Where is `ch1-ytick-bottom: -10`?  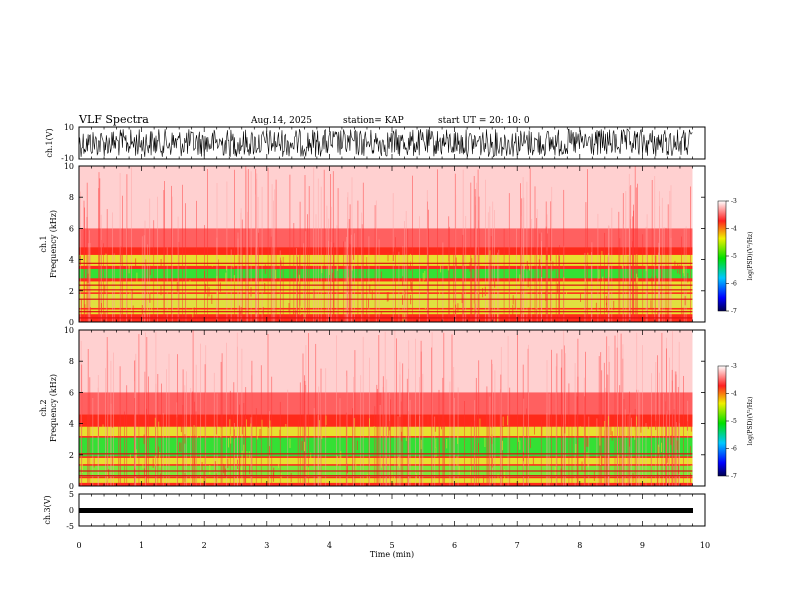 ch1-ytick-bottom: -10 is located at coordinates (67, 158).